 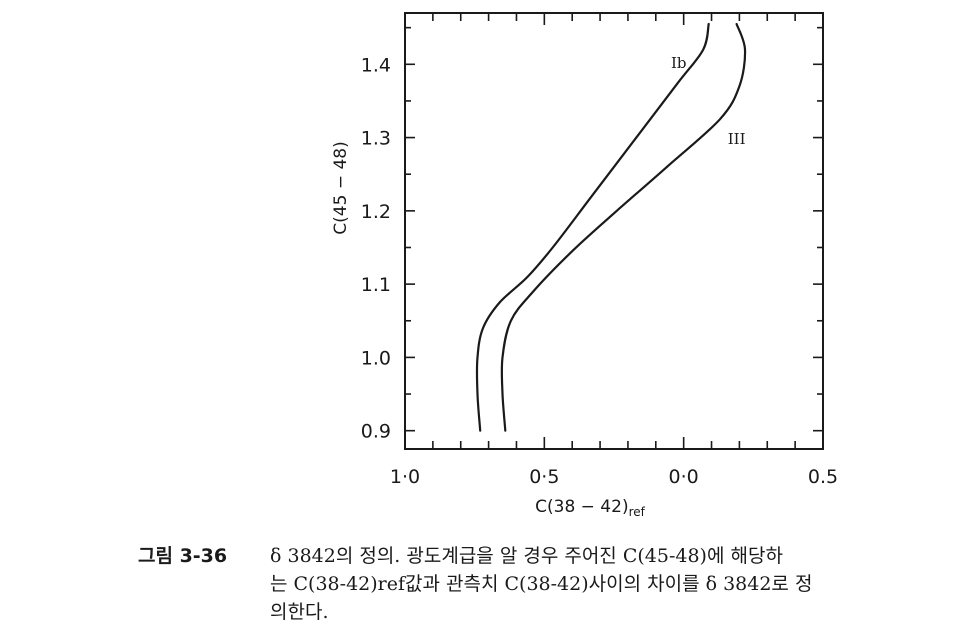 I want to click on series-label-Ib: Ib, so click(x=679, y=63).